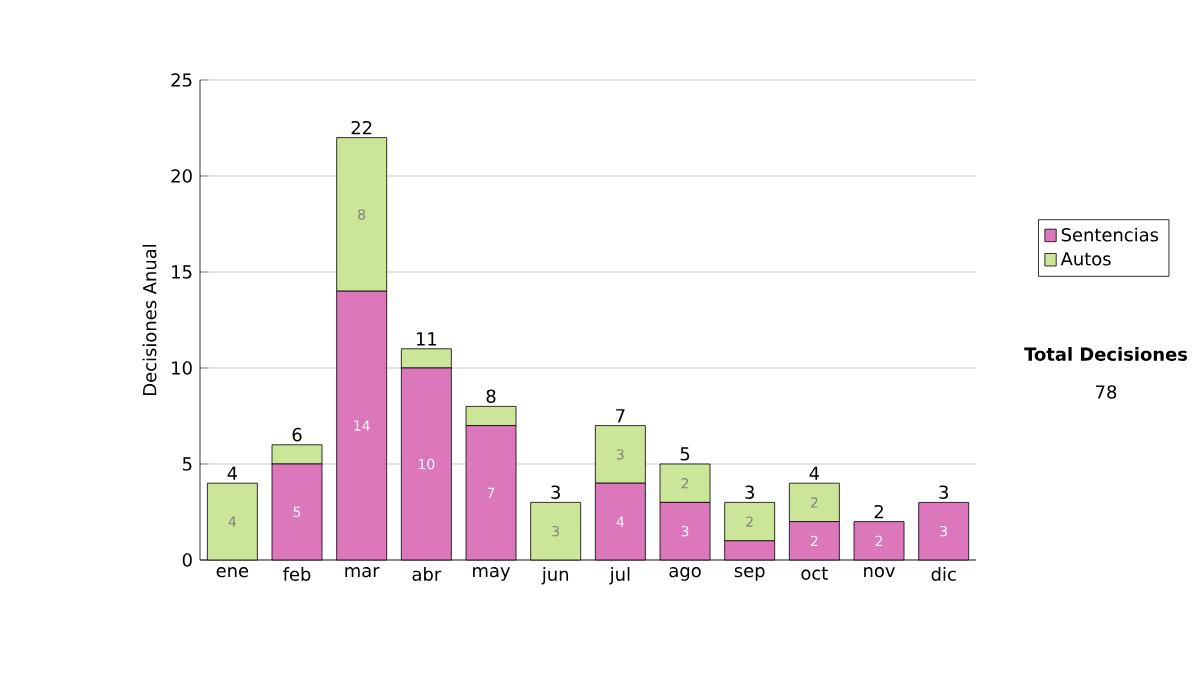  Describe the element at coordinates (879, 572) in the screenshot. I see `x-tick-label: nov` at that location.